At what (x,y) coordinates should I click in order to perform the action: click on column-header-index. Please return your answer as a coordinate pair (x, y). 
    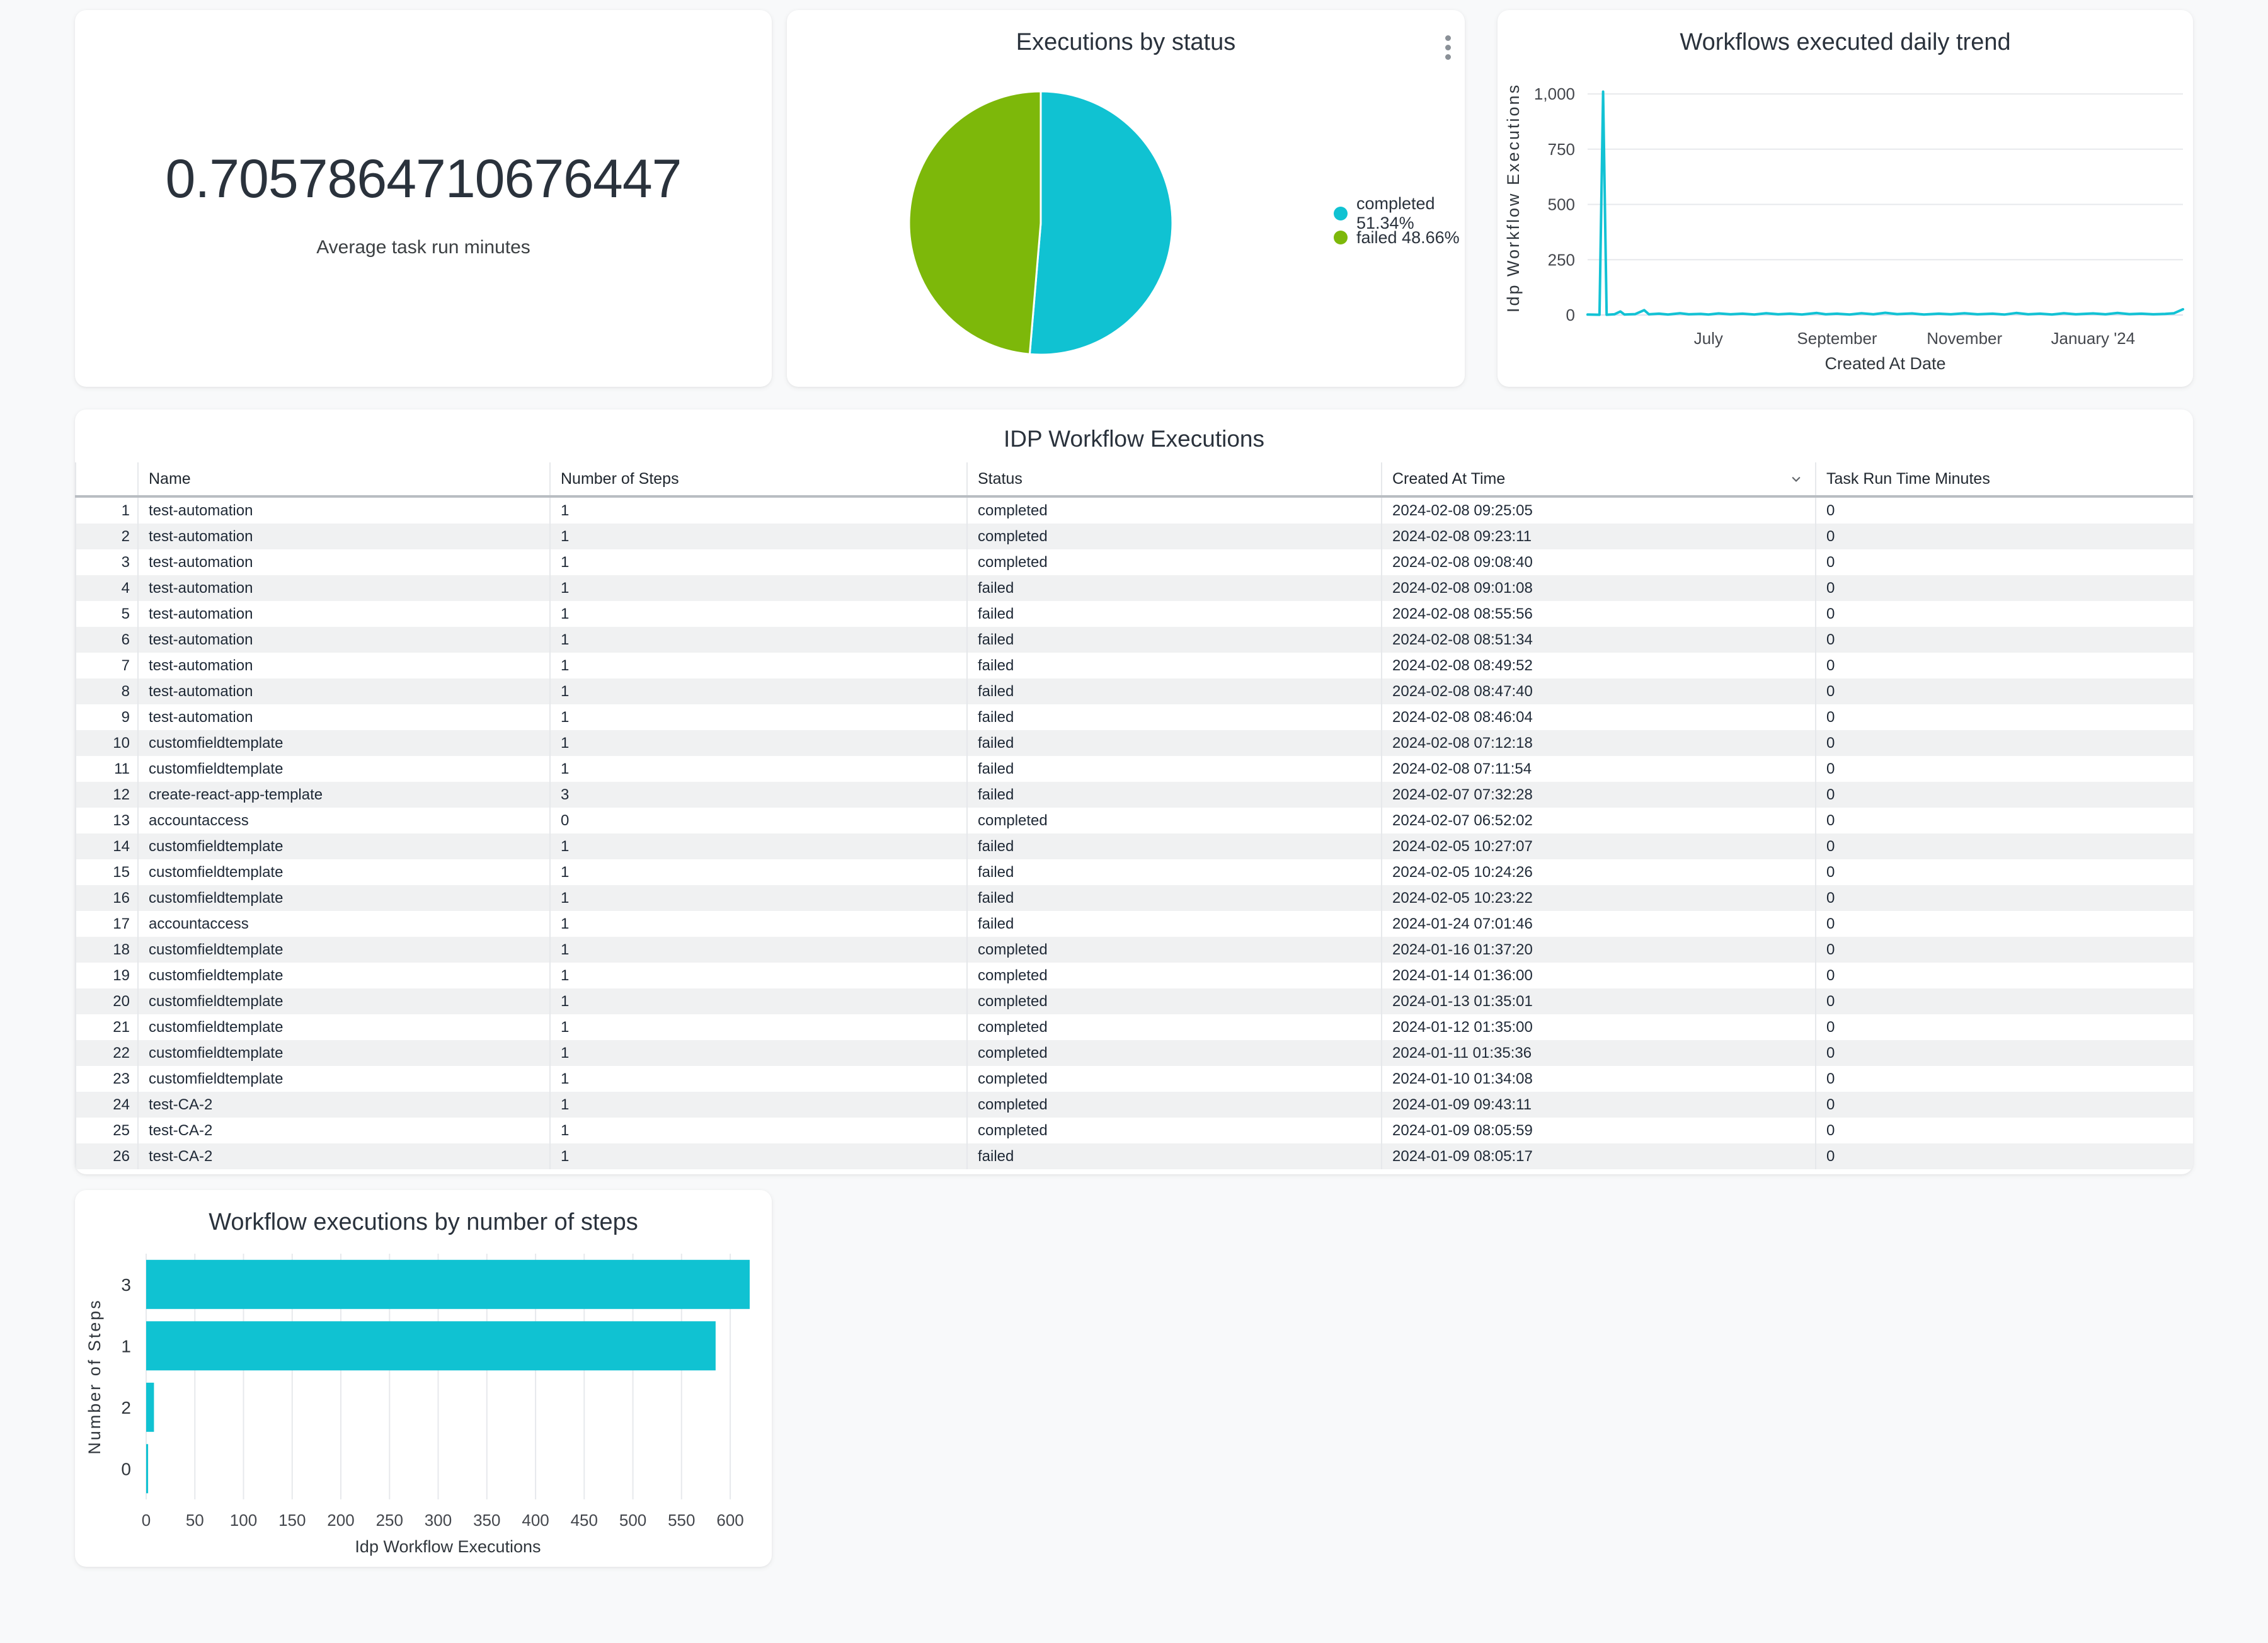
    Looking at the image, I should click on (107, 479).